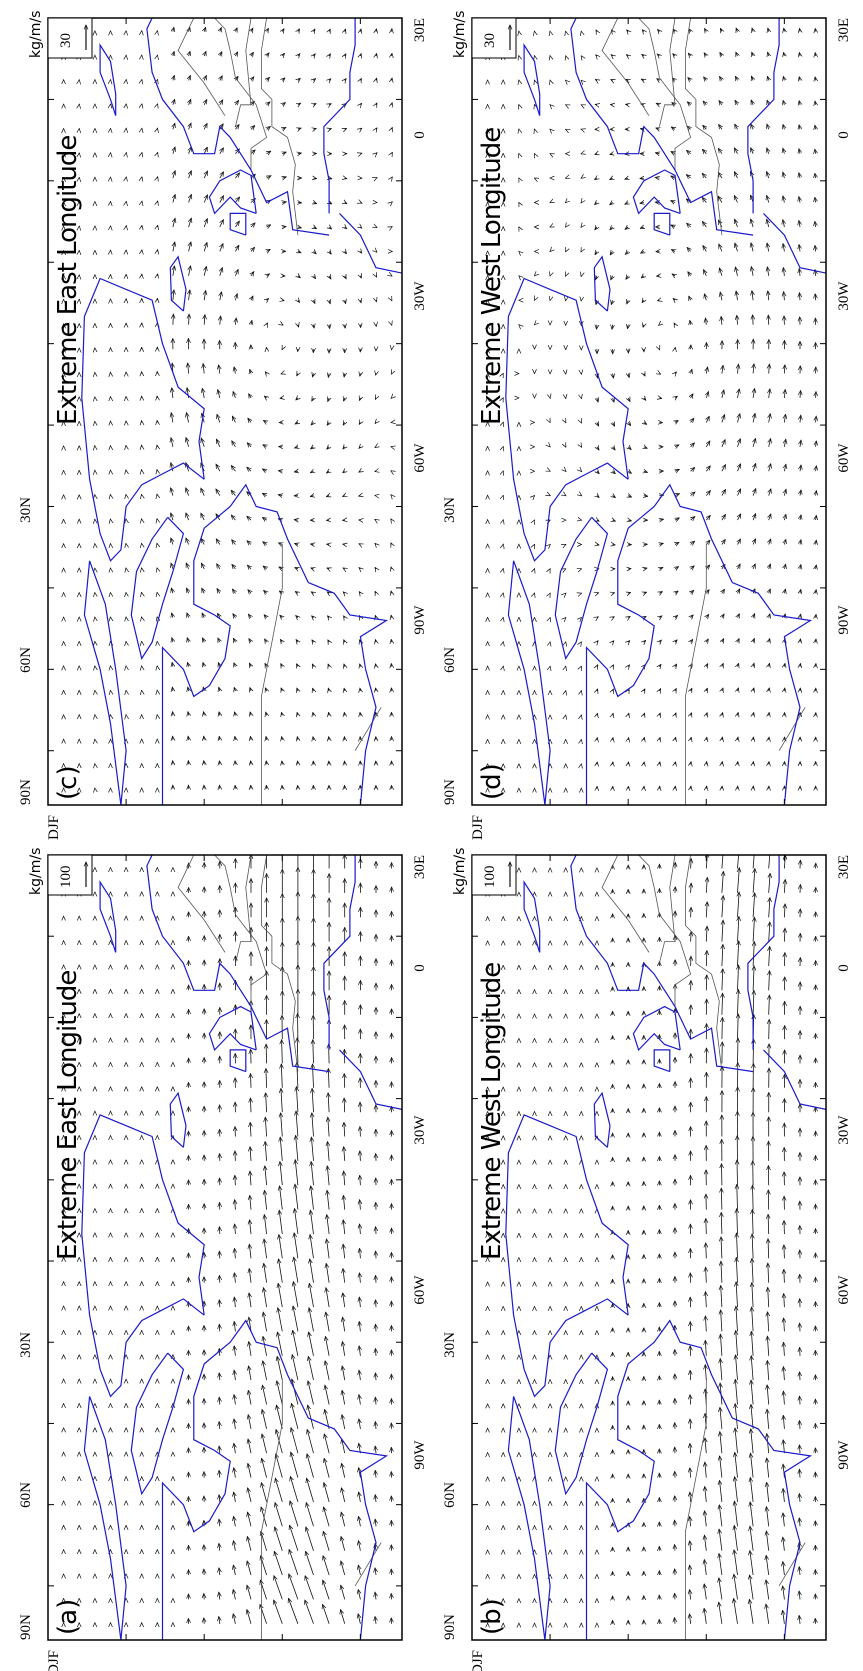  I want to click on panel-title-group-b: (b) Extreme West Longitude, so click(492, 1299).